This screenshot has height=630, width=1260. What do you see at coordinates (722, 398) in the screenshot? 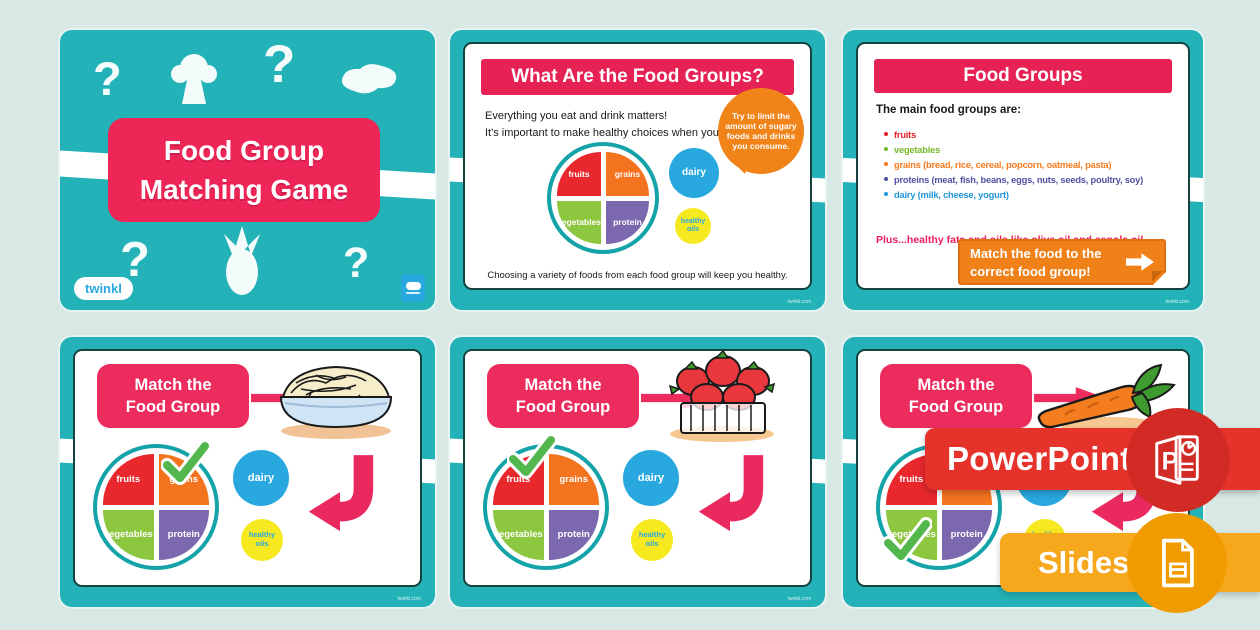
I see `strawberries-basket-illustration` at bounding box center [722, 398].